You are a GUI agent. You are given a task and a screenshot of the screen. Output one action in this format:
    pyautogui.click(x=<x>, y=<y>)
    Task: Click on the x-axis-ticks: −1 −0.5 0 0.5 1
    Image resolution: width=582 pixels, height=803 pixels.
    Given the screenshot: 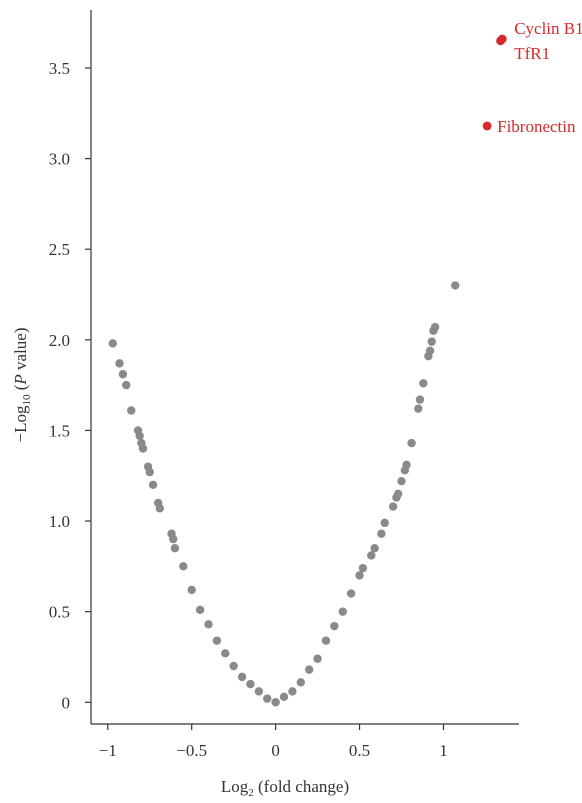 What is the action you would take?
    pyautogui.click(x=273, y=742)
    